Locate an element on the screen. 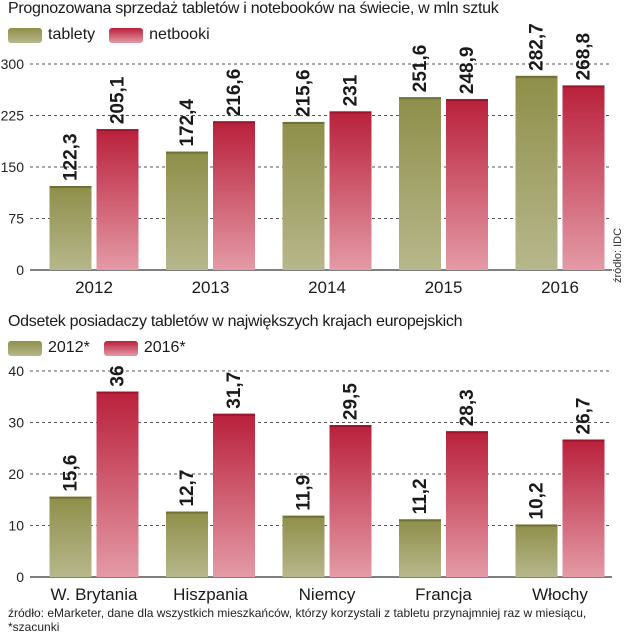 The height and width of the screenshot is (640, 636). chart1-value-label: 248,9 is located at coordinates (467, 71).